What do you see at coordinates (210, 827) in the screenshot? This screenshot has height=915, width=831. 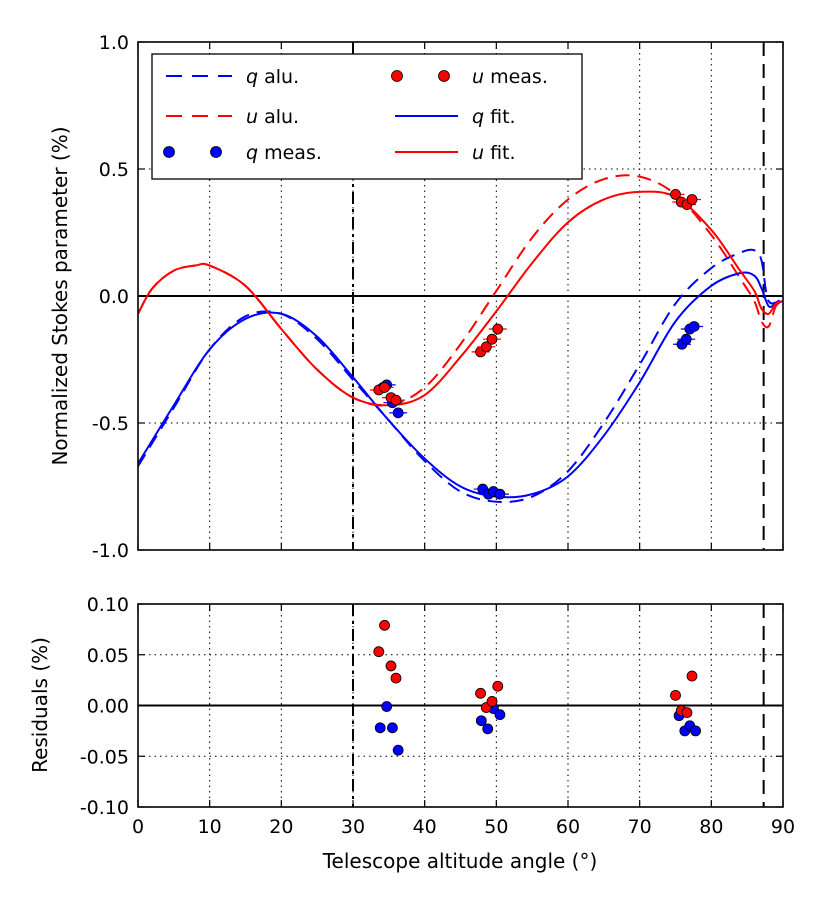 I see `x-tick-label-10: 10` at bounding box center [210, 827].